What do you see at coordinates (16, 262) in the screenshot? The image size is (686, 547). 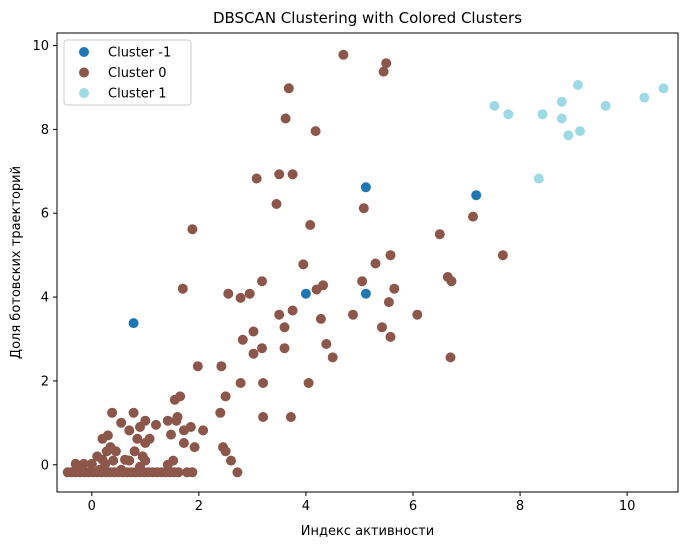 I see `y-axis-title: Доля ботовских траекторий` at bounding box center [16, 262].